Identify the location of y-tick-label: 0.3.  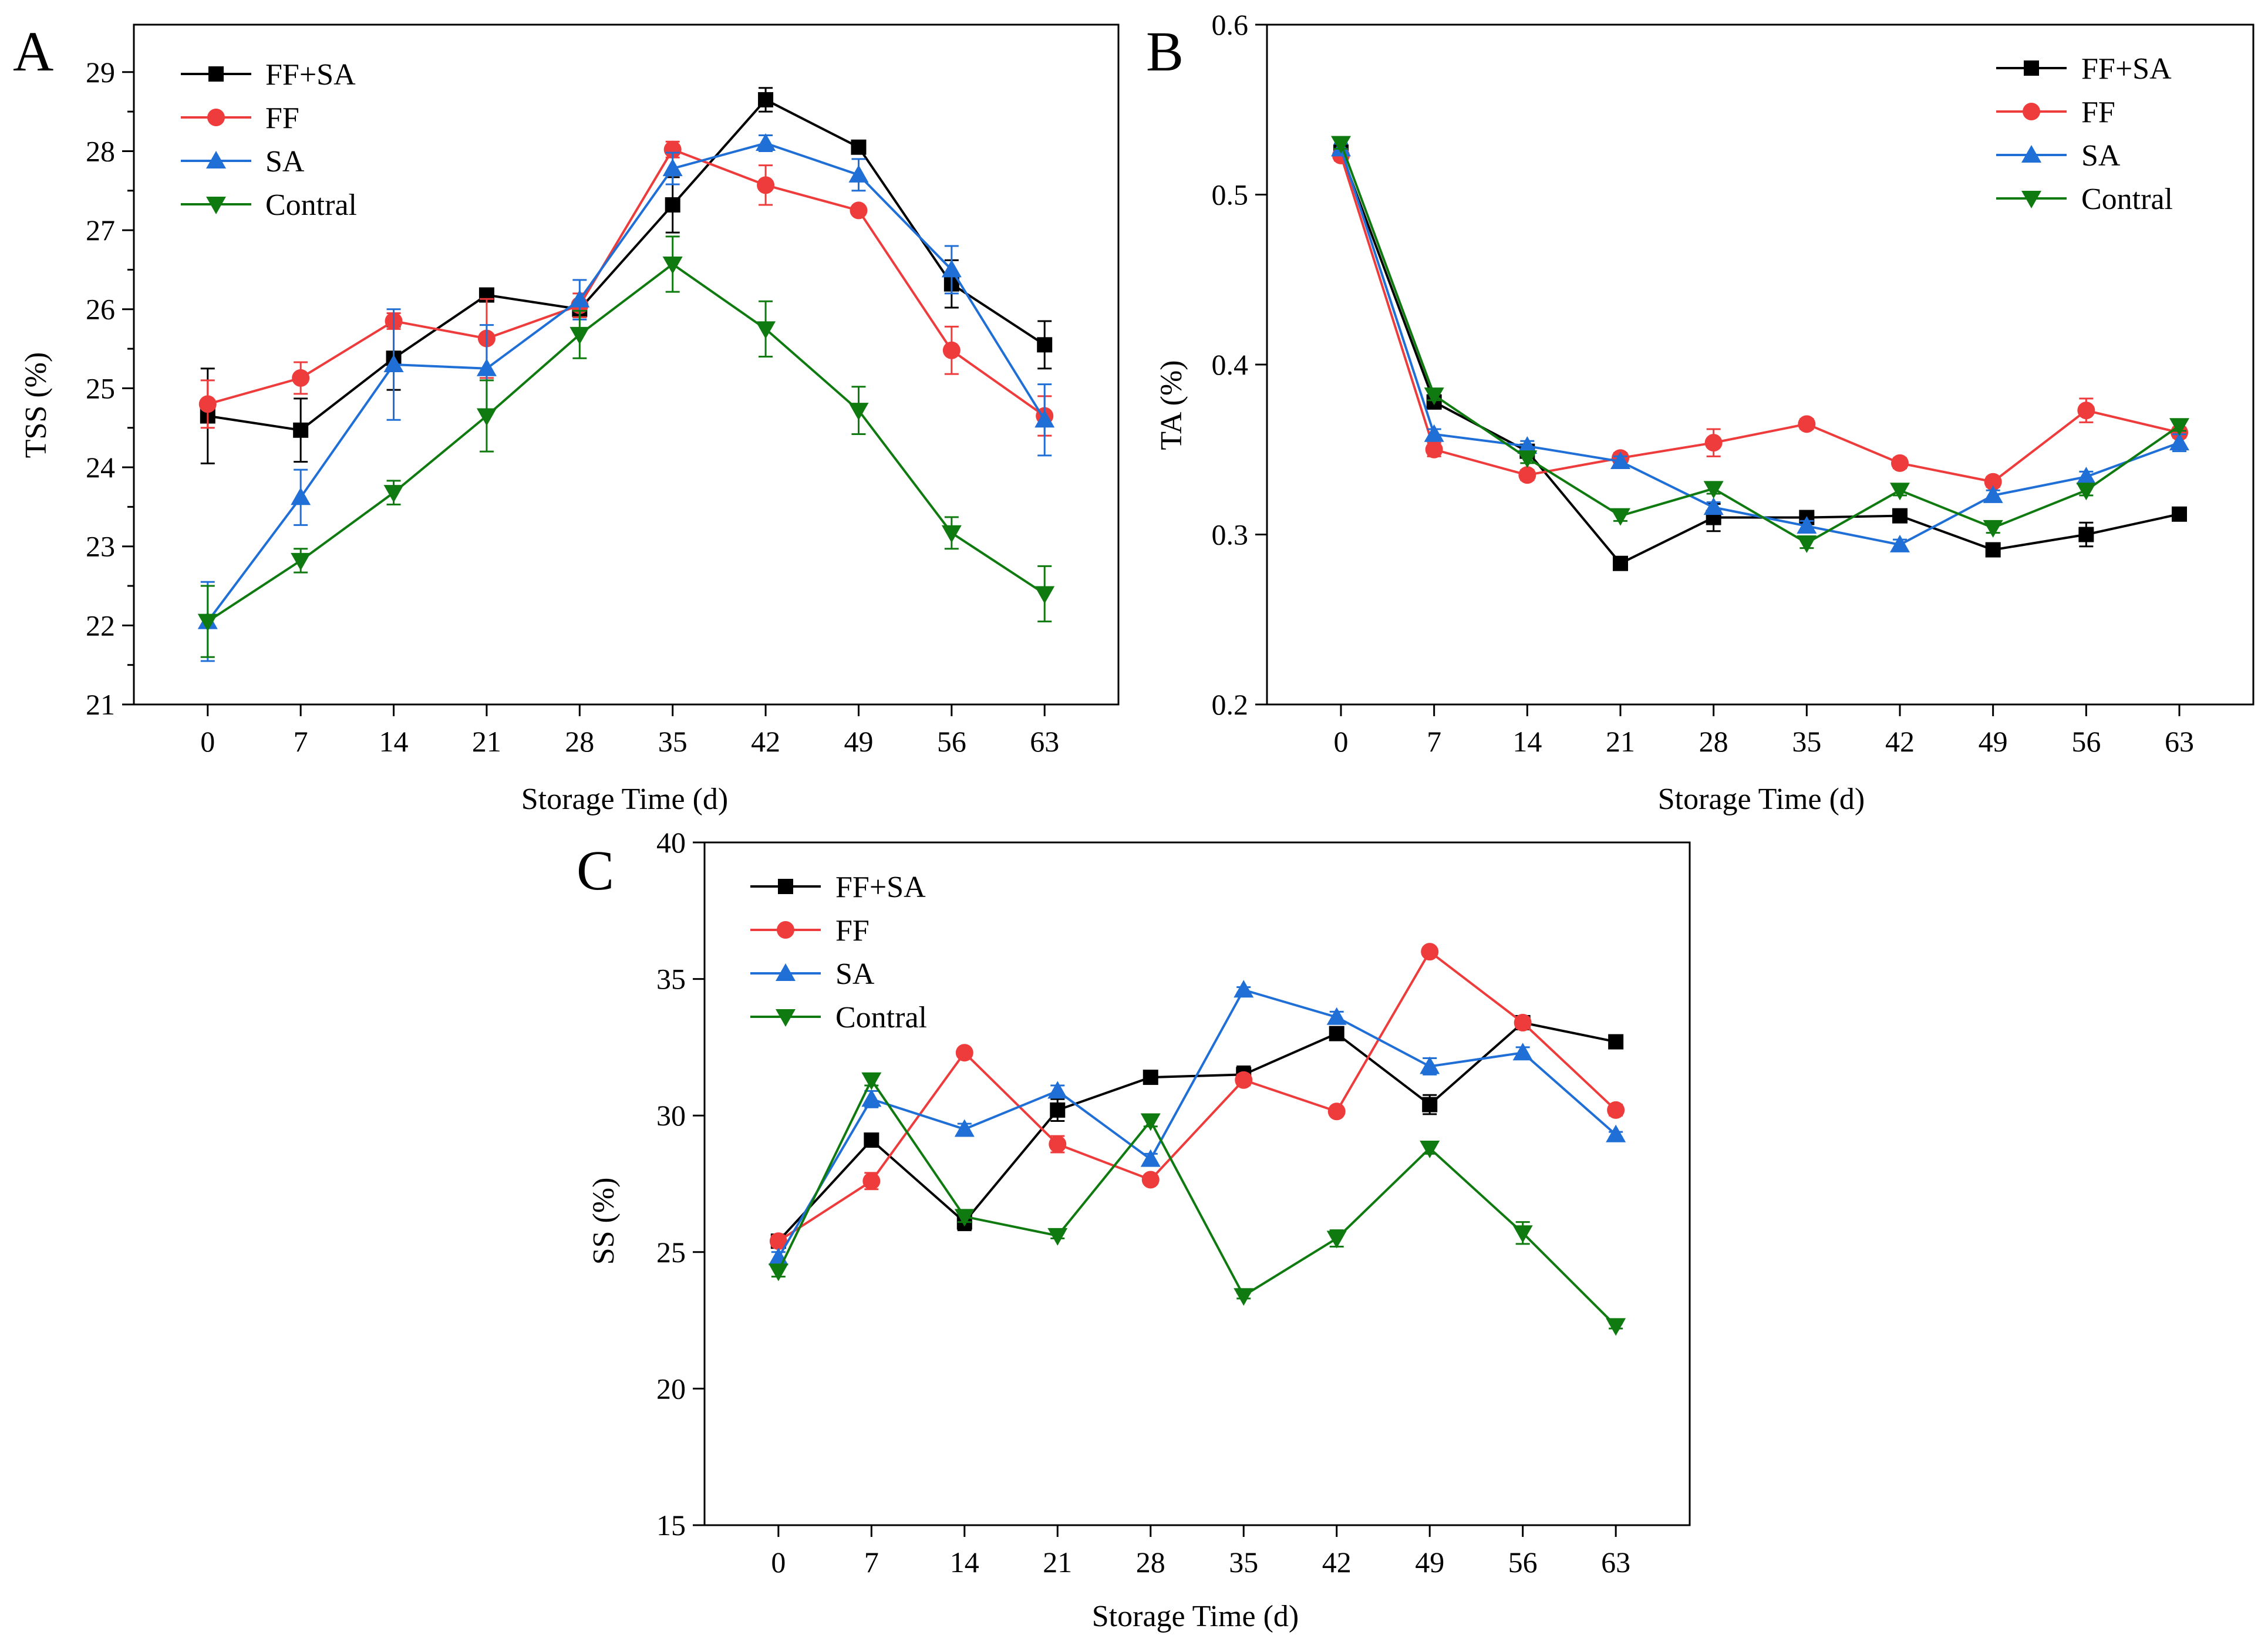
(1230, 534).